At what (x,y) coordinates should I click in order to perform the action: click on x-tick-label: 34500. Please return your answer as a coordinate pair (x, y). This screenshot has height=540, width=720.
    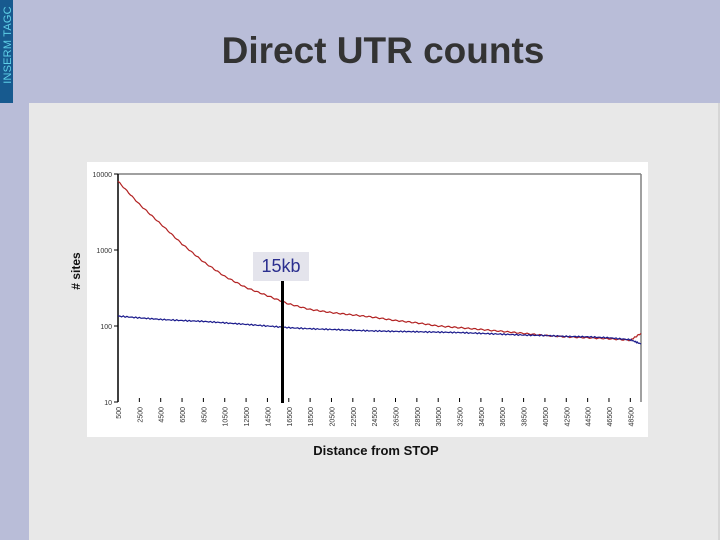
    Looking at the image, I should click on (482, 417).